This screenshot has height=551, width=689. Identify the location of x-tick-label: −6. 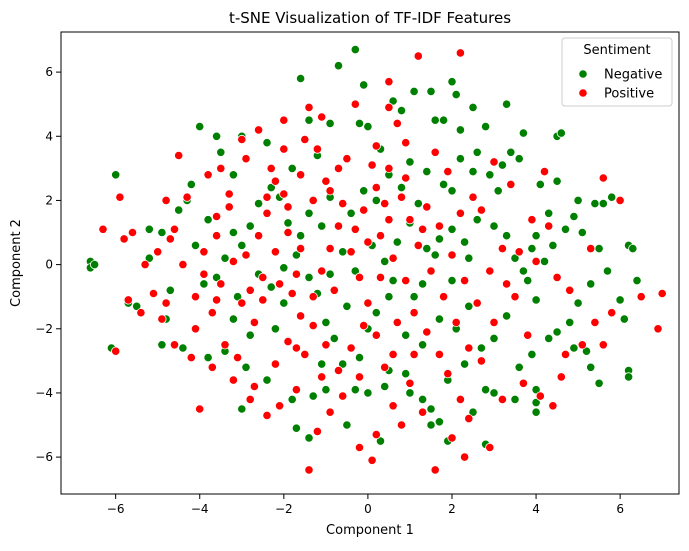
(116, 509).